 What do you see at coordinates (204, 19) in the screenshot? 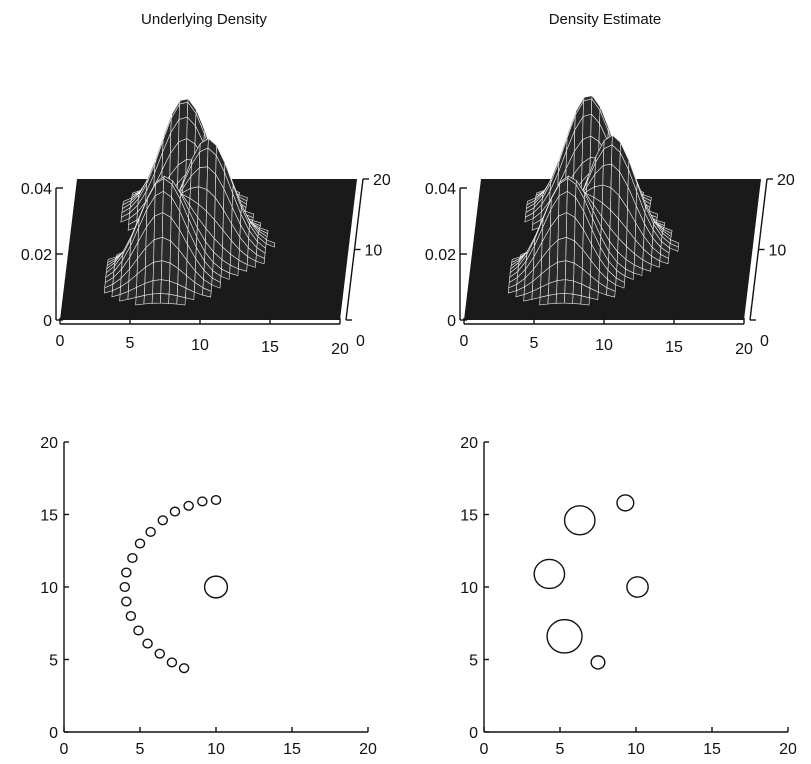
I see `chart-title-underlying-density: Underlying Density` at bounding box center [204, 19].